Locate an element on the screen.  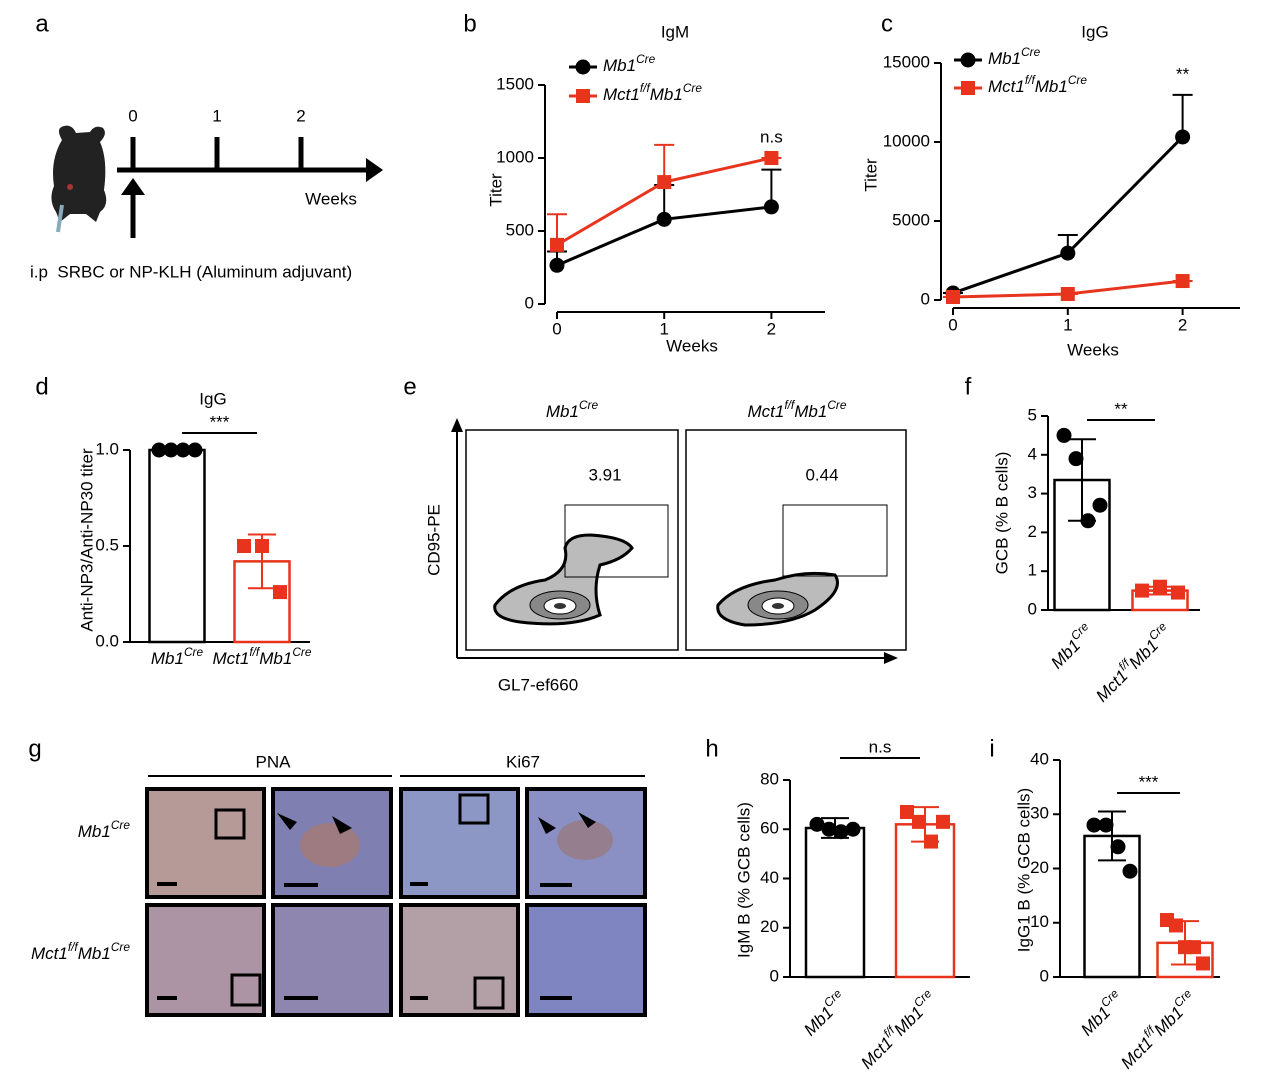
row-label: Mct1f/fMb1Cre is located at coordinates (80, 951).